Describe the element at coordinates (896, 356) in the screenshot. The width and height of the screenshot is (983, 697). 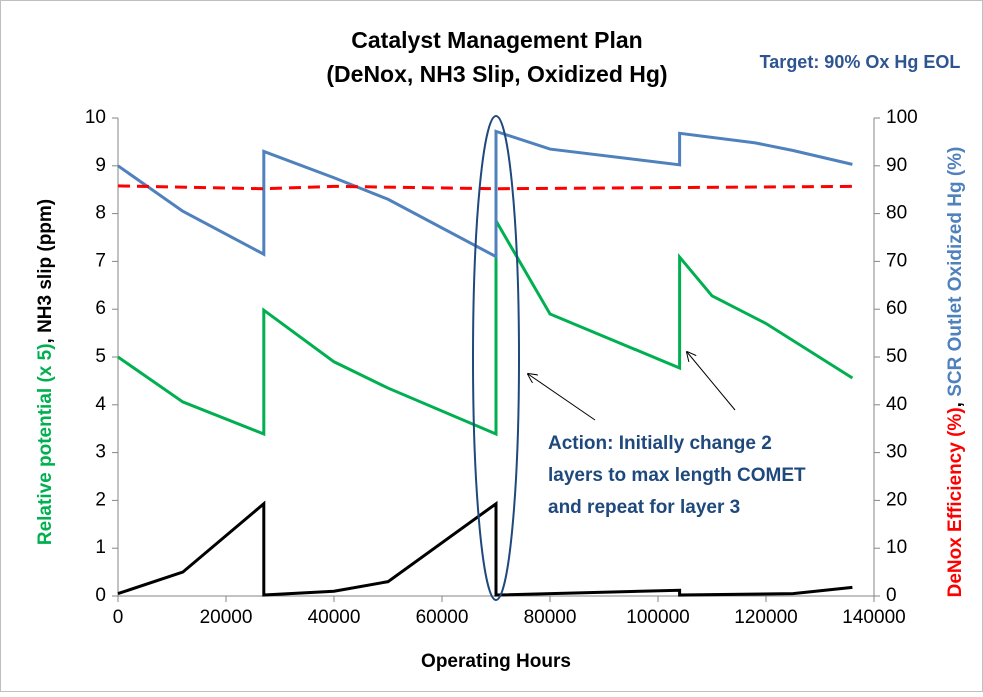
I see `y2-tick-label: 50` at that location.